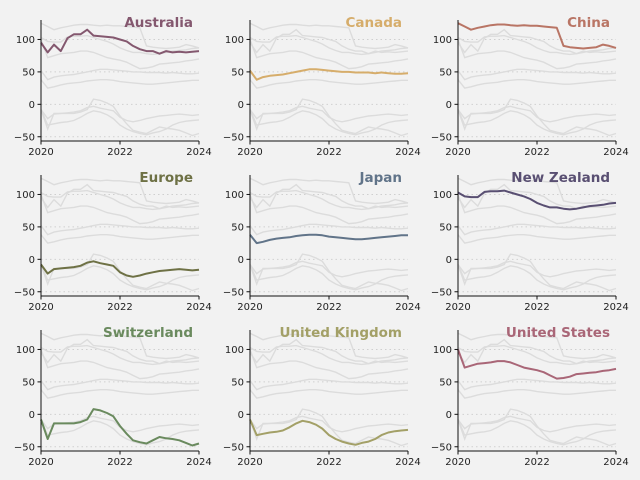 This screenshot has height=480, width=640. I want to click on series-line-europe, so click(120, 269).